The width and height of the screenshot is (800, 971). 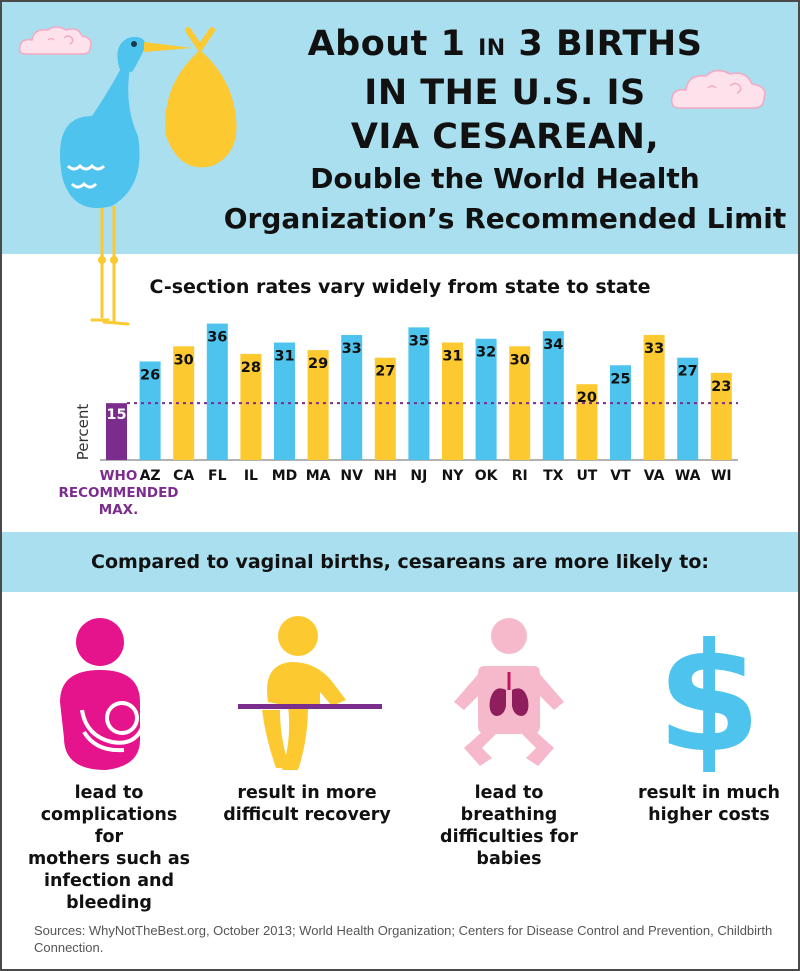 I want to click on title-sub2: Organization’s Recommended Limit, so click(x=505, y=218).